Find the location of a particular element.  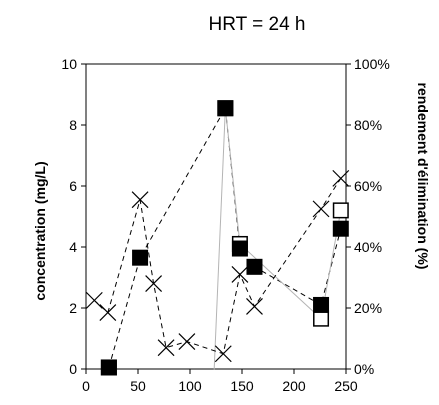

chart-title: HRT = 24 h is located at coordinates (257, 24).